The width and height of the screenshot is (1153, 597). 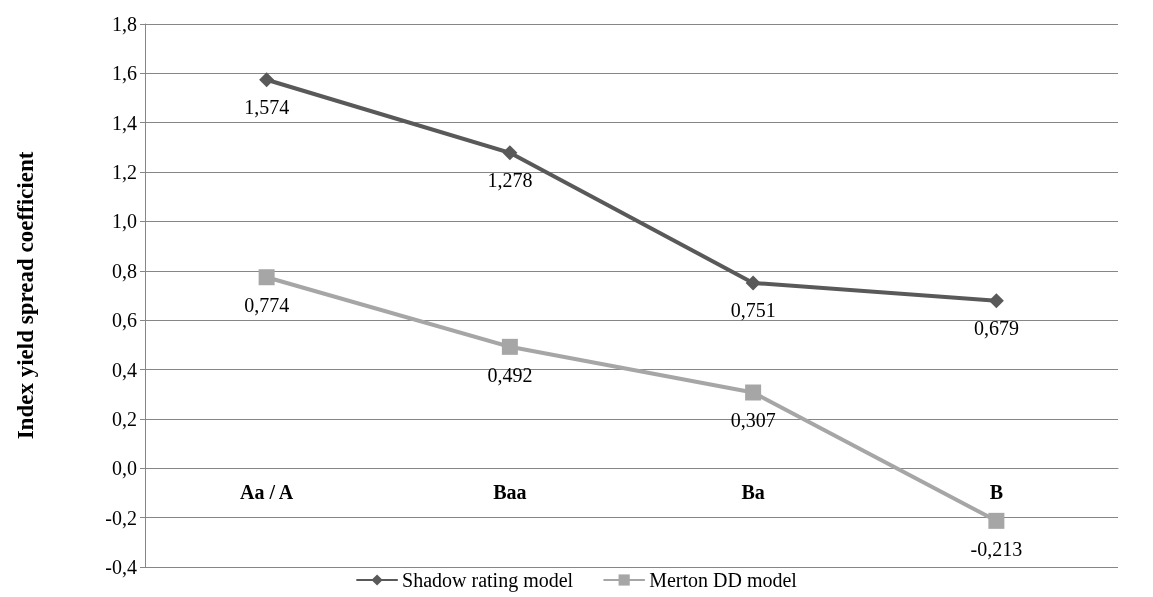 What do you see at coordinates (124, 418) in the screenshot?
I see `y-tick-label: 0,2` at bounding box center [124, 418].